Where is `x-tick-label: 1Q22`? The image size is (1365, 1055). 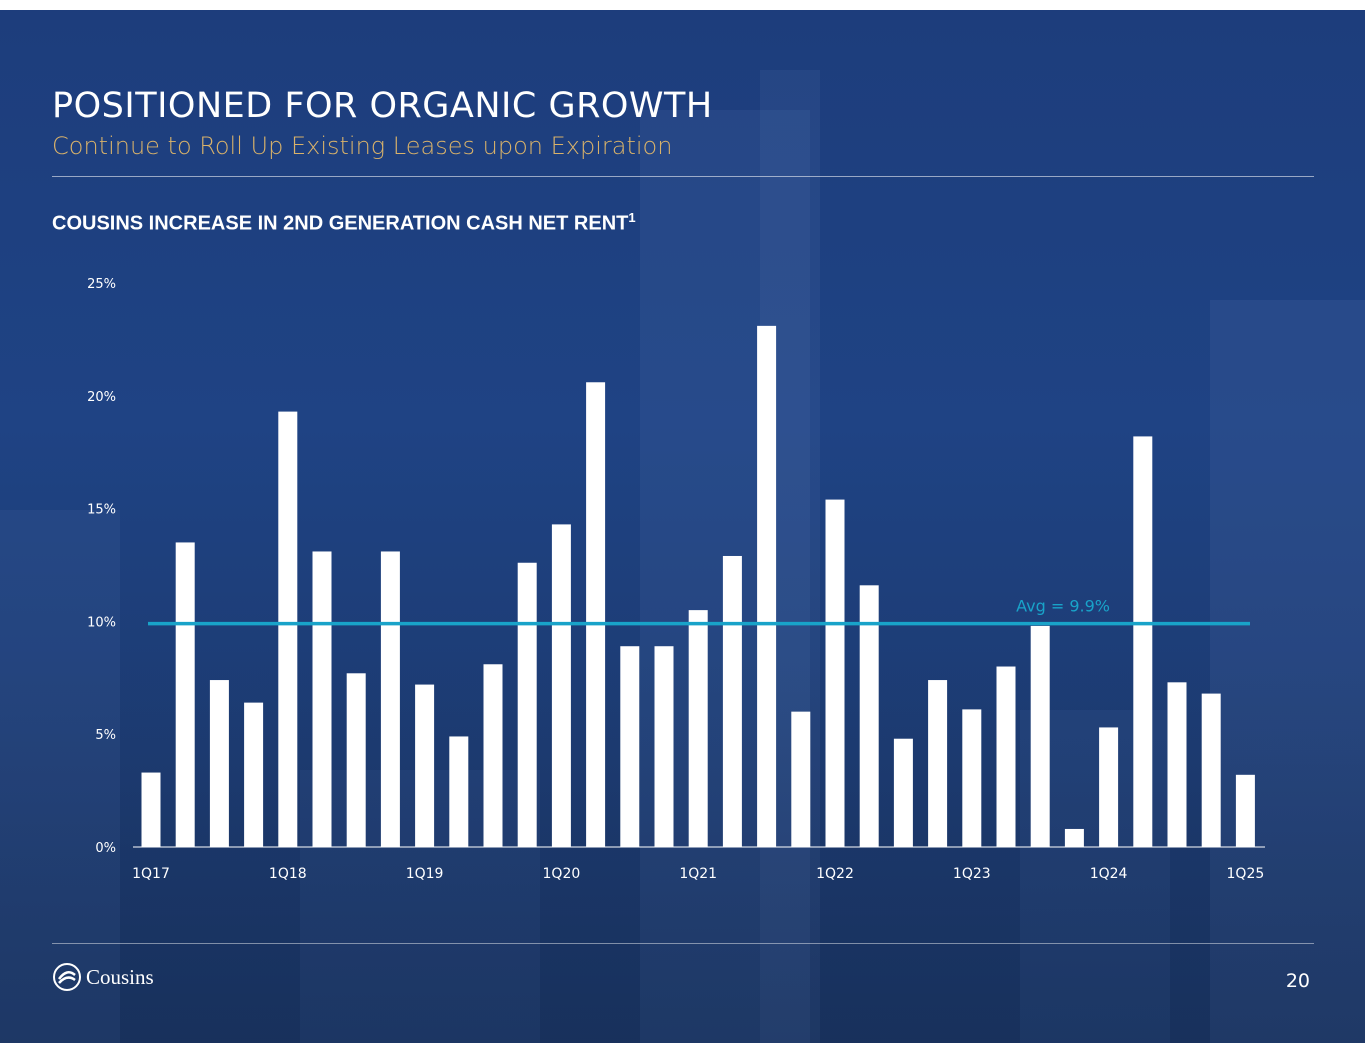
x-tick-label: 1Q22 is located at coordinates (835, 874).